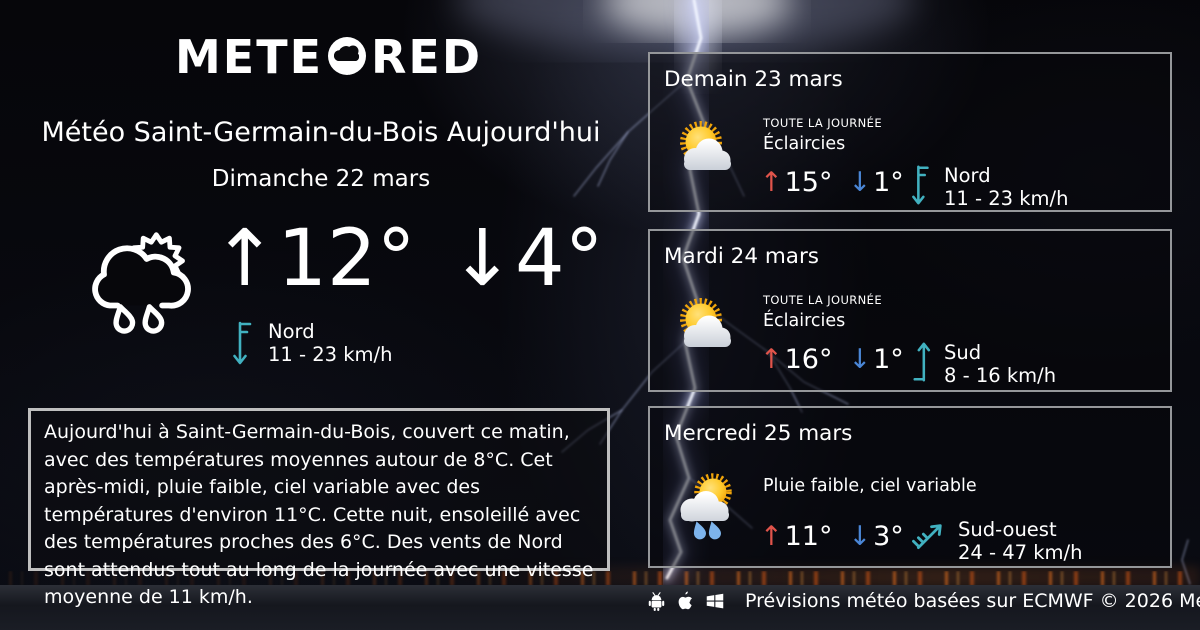 The image size is (1200, 630). What do you see at coordinates (346, 259) in the screenshot?
I see `current-temp-max: 12°` at bounding box center [346, 259].